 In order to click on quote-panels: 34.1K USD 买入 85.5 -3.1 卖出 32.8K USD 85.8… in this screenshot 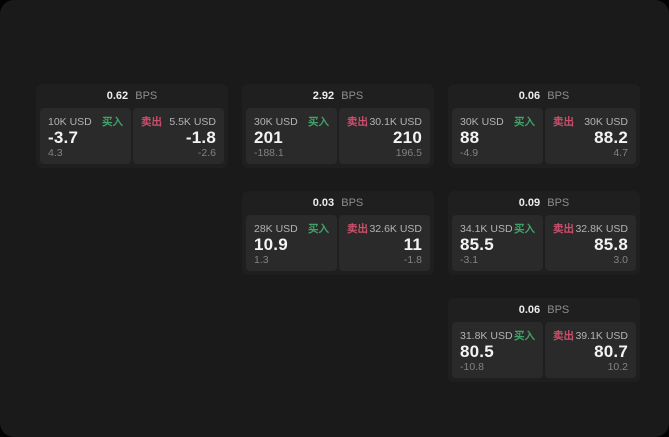, I will do `click(544, 245)`.